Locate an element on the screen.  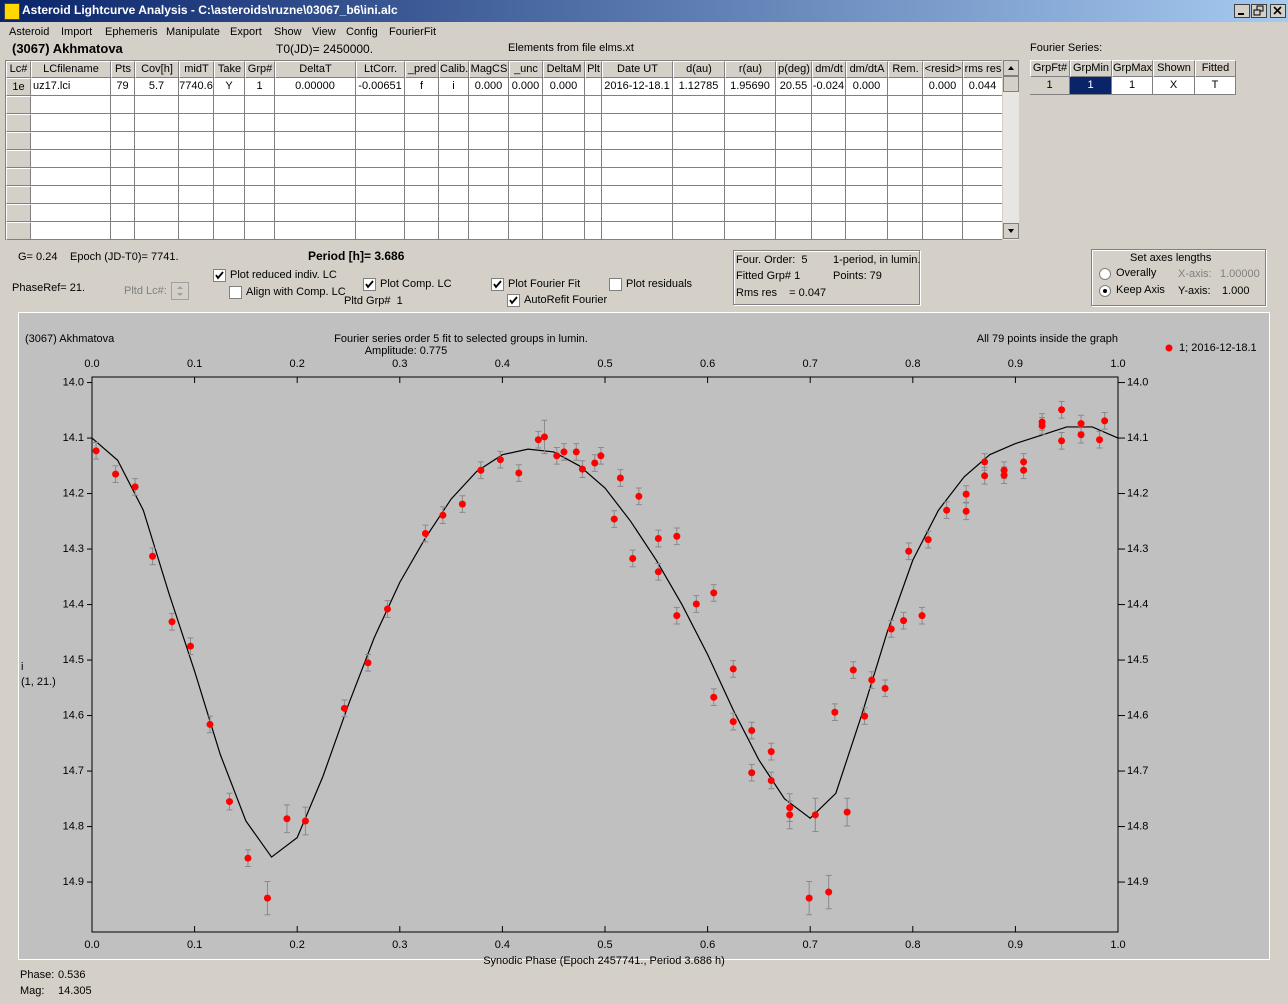
scroll-up is located at coordinates (1011, 68).